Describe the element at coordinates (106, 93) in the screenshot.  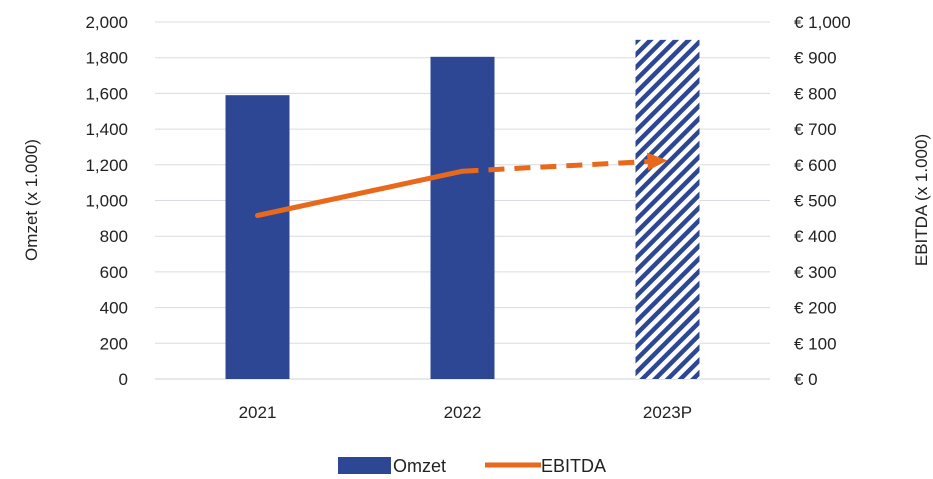
I see `y-tick-label: 1,600` at that location.